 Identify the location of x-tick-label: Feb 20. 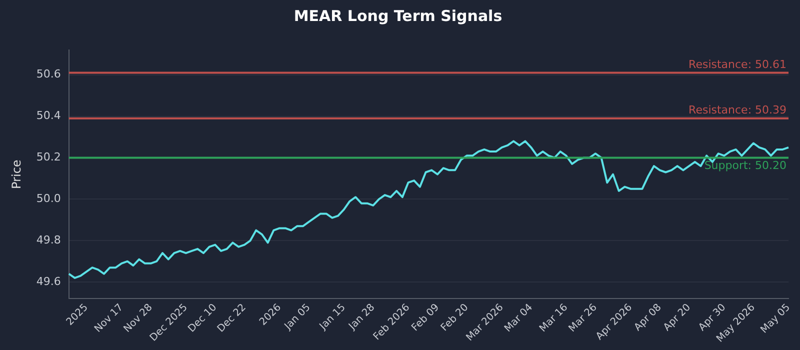
(455, 318).